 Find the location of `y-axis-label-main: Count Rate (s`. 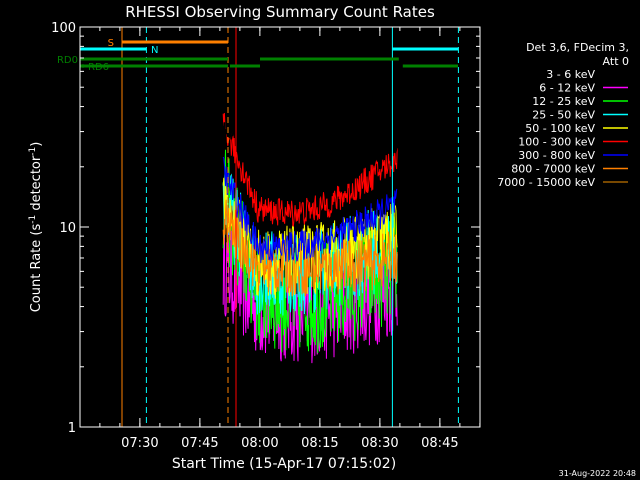

y-axis-label-main: Count Rate (s is located at coordinates (36, 268).